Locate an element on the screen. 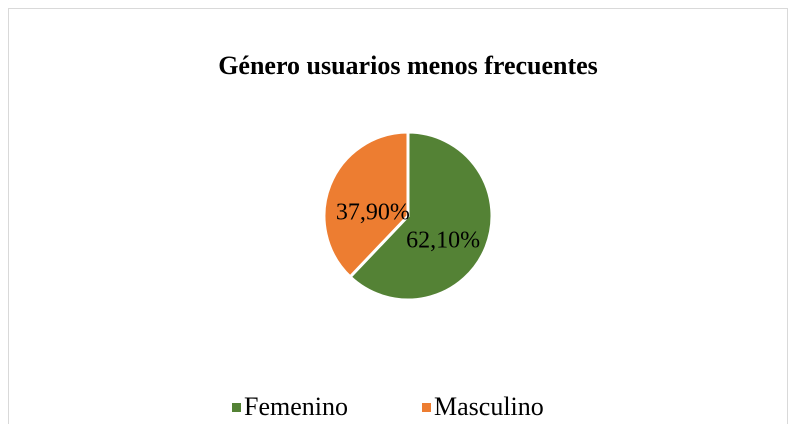 The image size is (796, 424). legend-label: Femenino is located at coordinates (296, 406).